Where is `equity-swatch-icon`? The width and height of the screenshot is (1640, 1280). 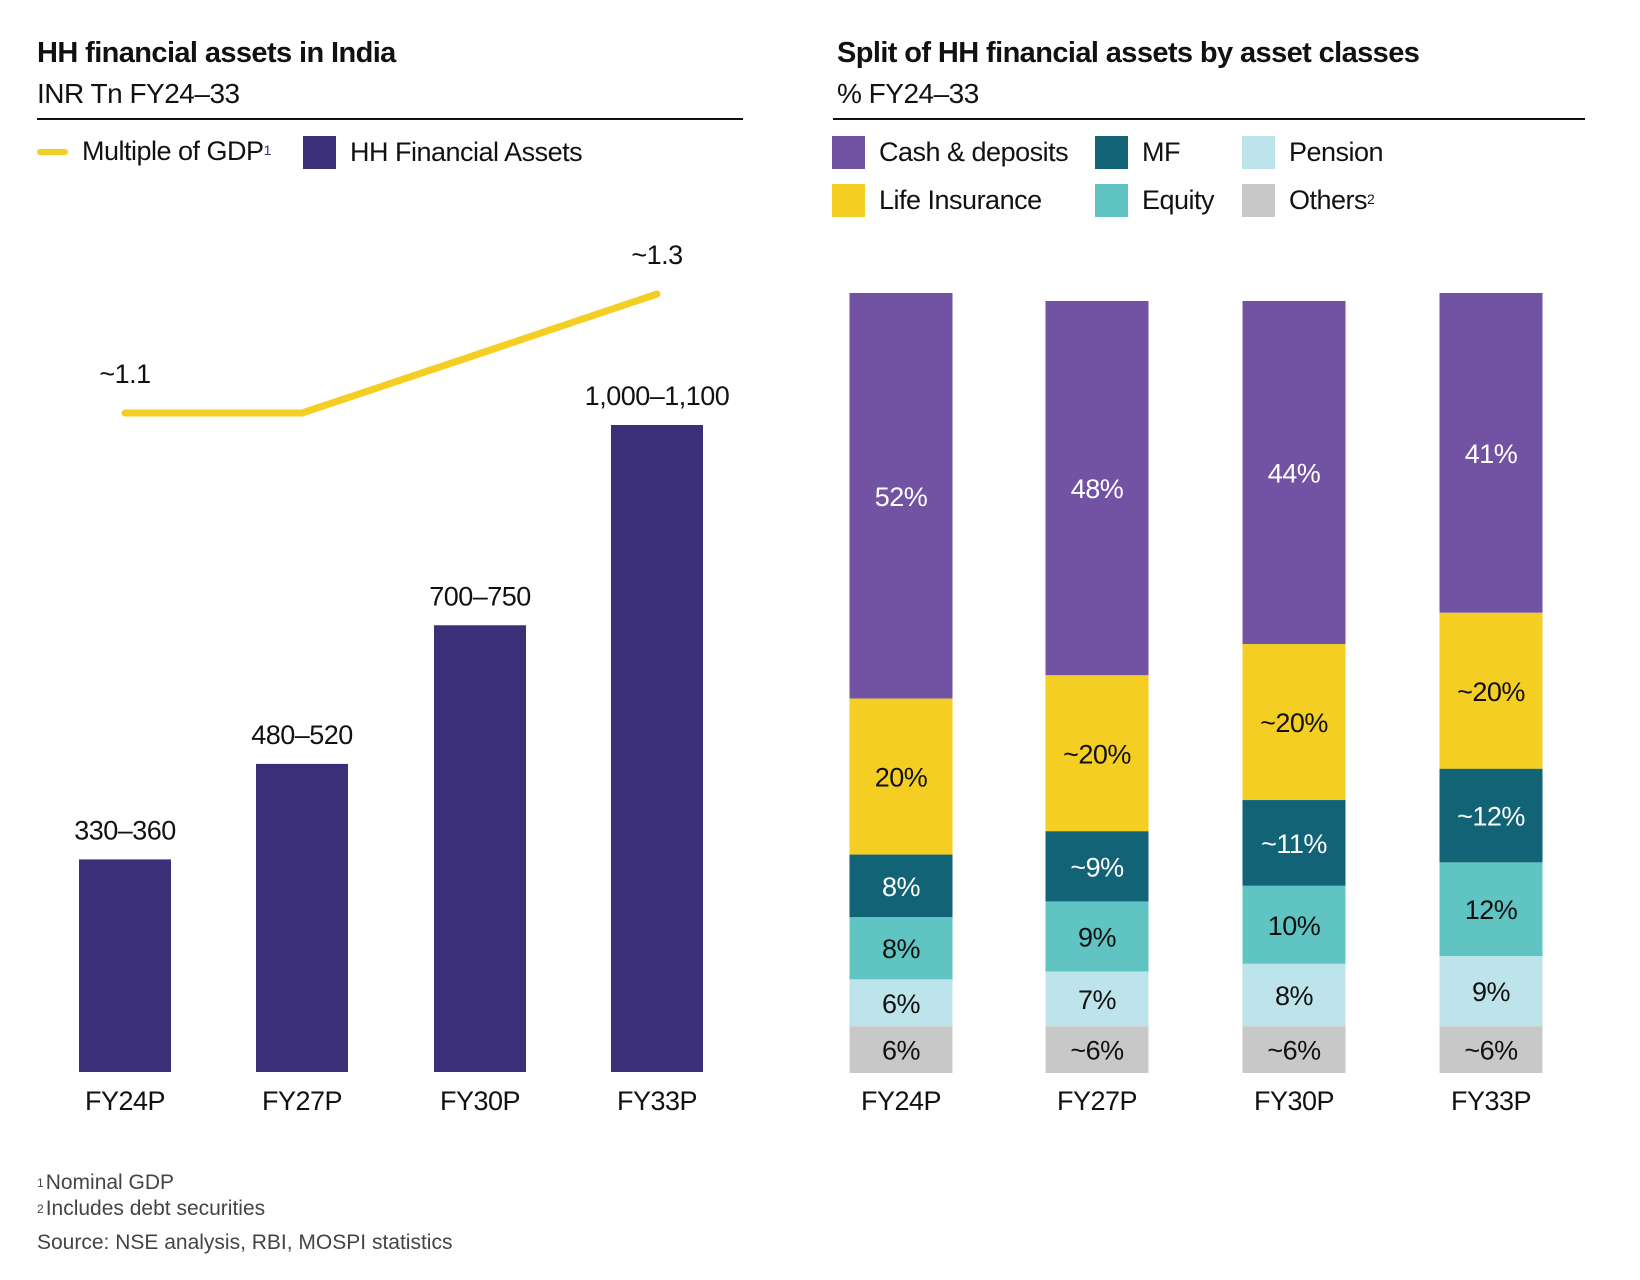
equity-swatch-icon is located at coordinates (1111, 200).